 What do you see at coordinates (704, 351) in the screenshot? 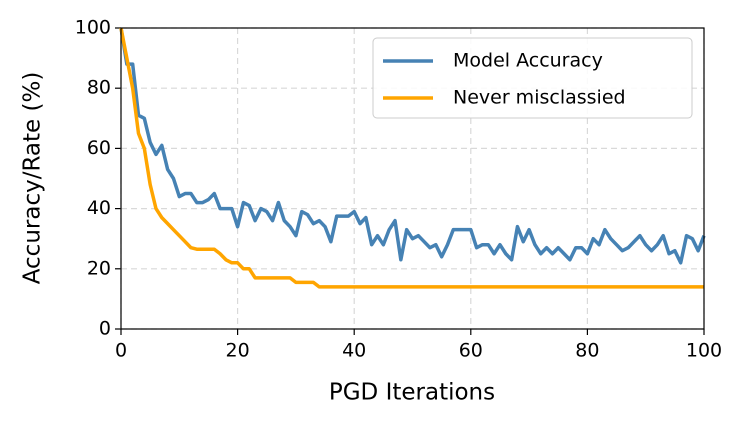
I see `x-tick-label: 100` at bounding box center [704, 351].